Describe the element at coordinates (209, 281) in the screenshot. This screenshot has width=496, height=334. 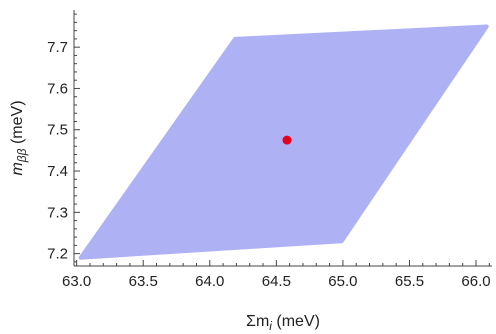
I see `x-tick-label: 64.0` at that location.